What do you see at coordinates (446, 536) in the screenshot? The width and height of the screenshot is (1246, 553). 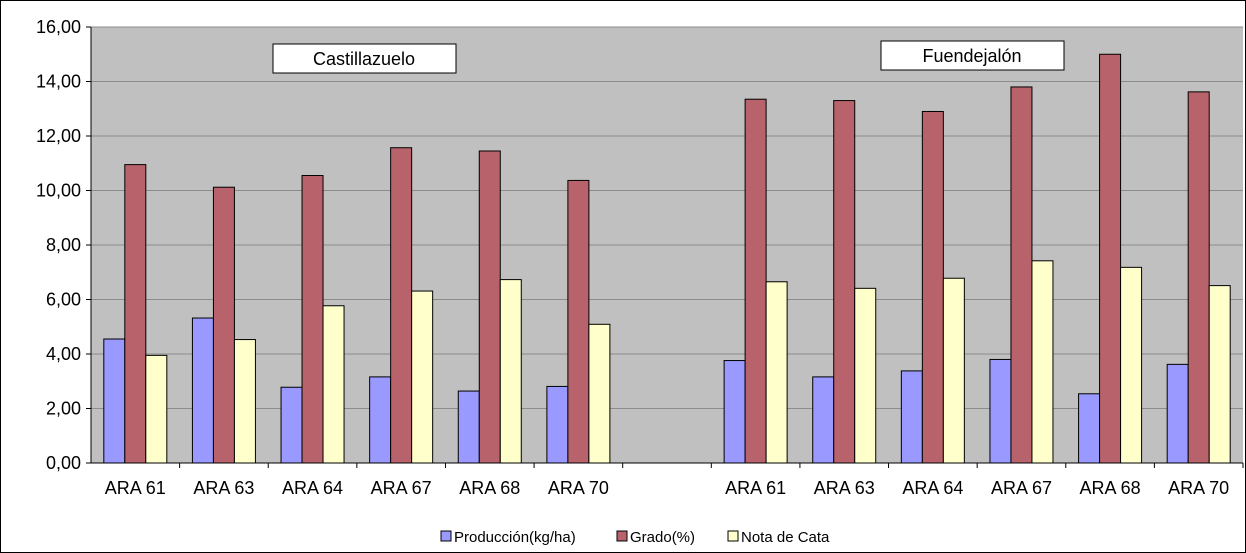 I see `legend-swatch-produccion` at bounding box center [446, 536].